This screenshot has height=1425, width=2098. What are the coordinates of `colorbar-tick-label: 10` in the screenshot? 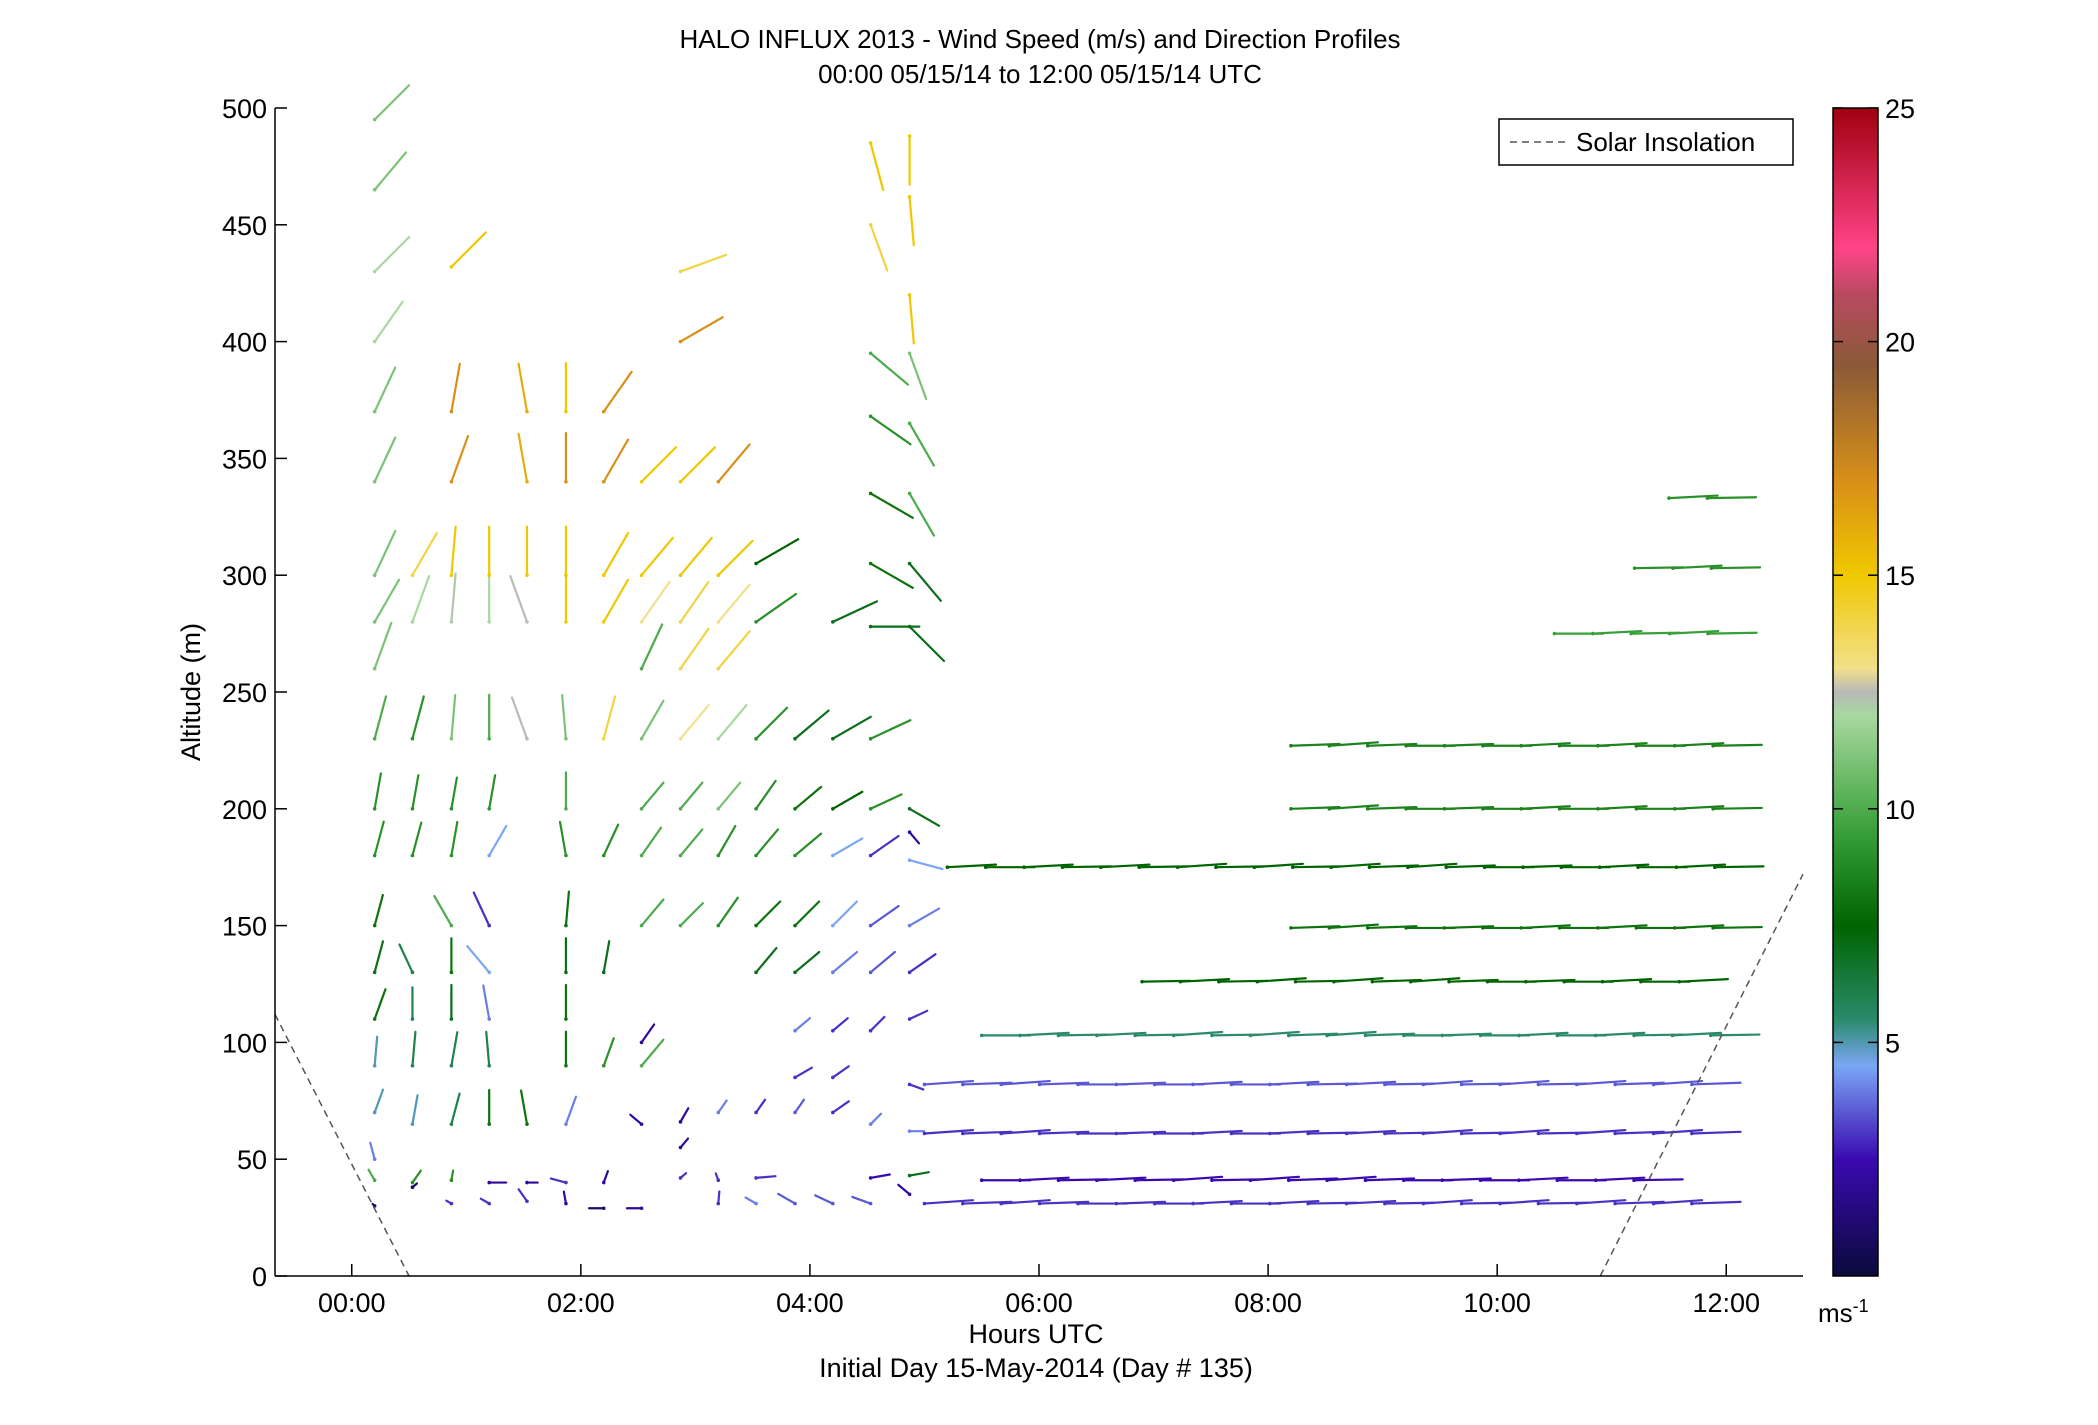 It's located at (1900, 810).